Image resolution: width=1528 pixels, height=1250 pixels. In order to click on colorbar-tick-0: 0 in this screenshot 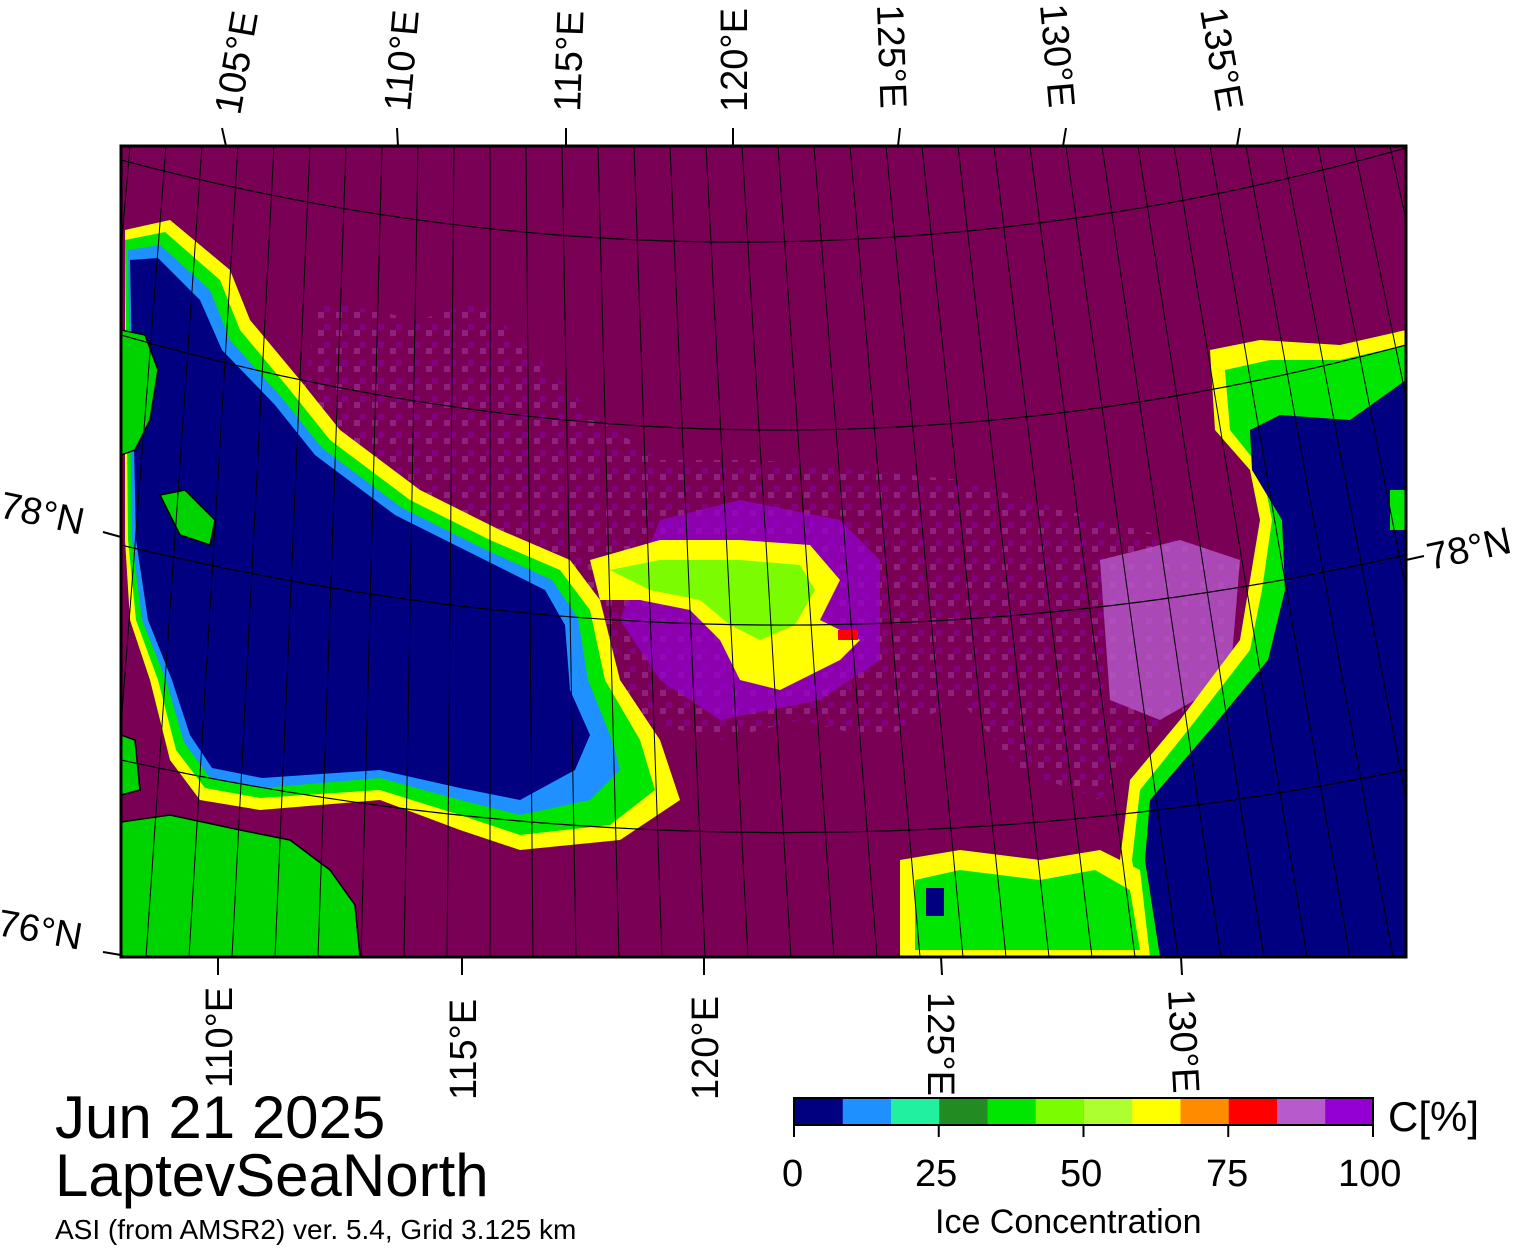, I will do `click(793, 1174)`.